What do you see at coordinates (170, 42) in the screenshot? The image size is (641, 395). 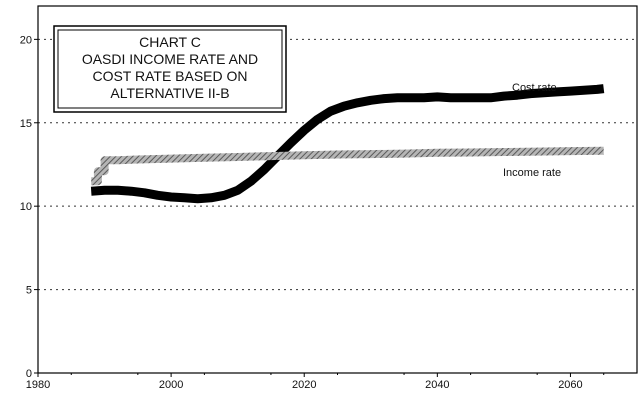 I see `chart-title-line-1: CHART C` at bounding box center [170, 42].